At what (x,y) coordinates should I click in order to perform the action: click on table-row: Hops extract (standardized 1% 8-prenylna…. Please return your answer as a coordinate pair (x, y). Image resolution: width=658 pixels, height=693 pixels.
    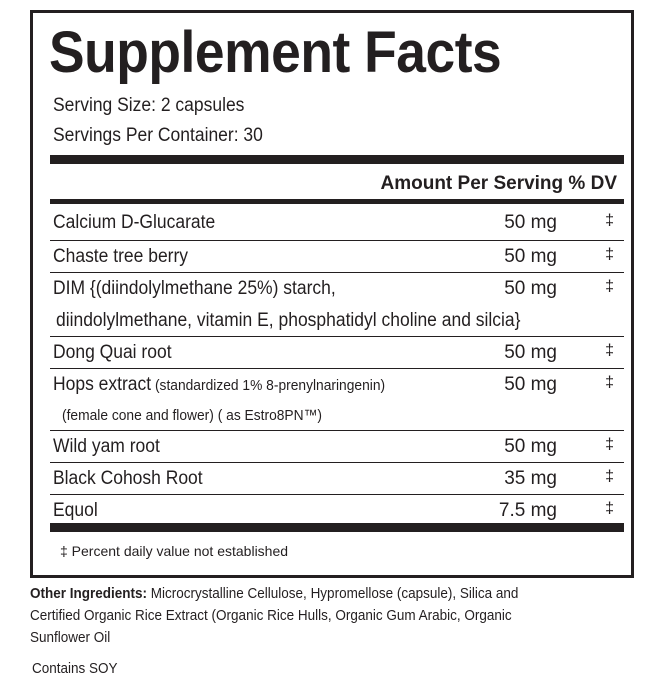
    Looking at the image, I should click on (337, 400).